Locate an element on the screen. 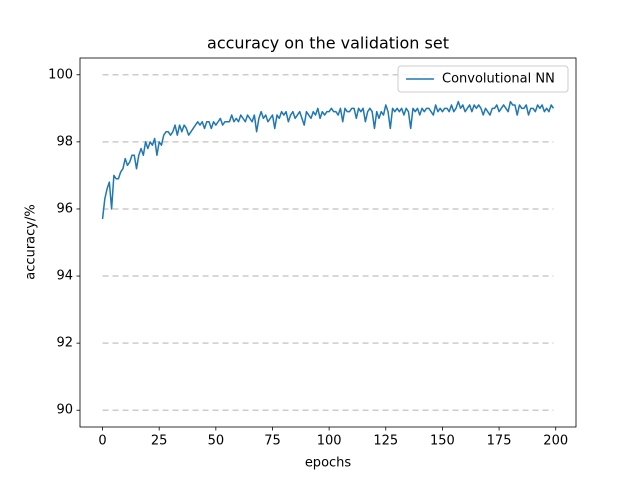  x-tick-label: 50 is located at coordinates (216, 441).